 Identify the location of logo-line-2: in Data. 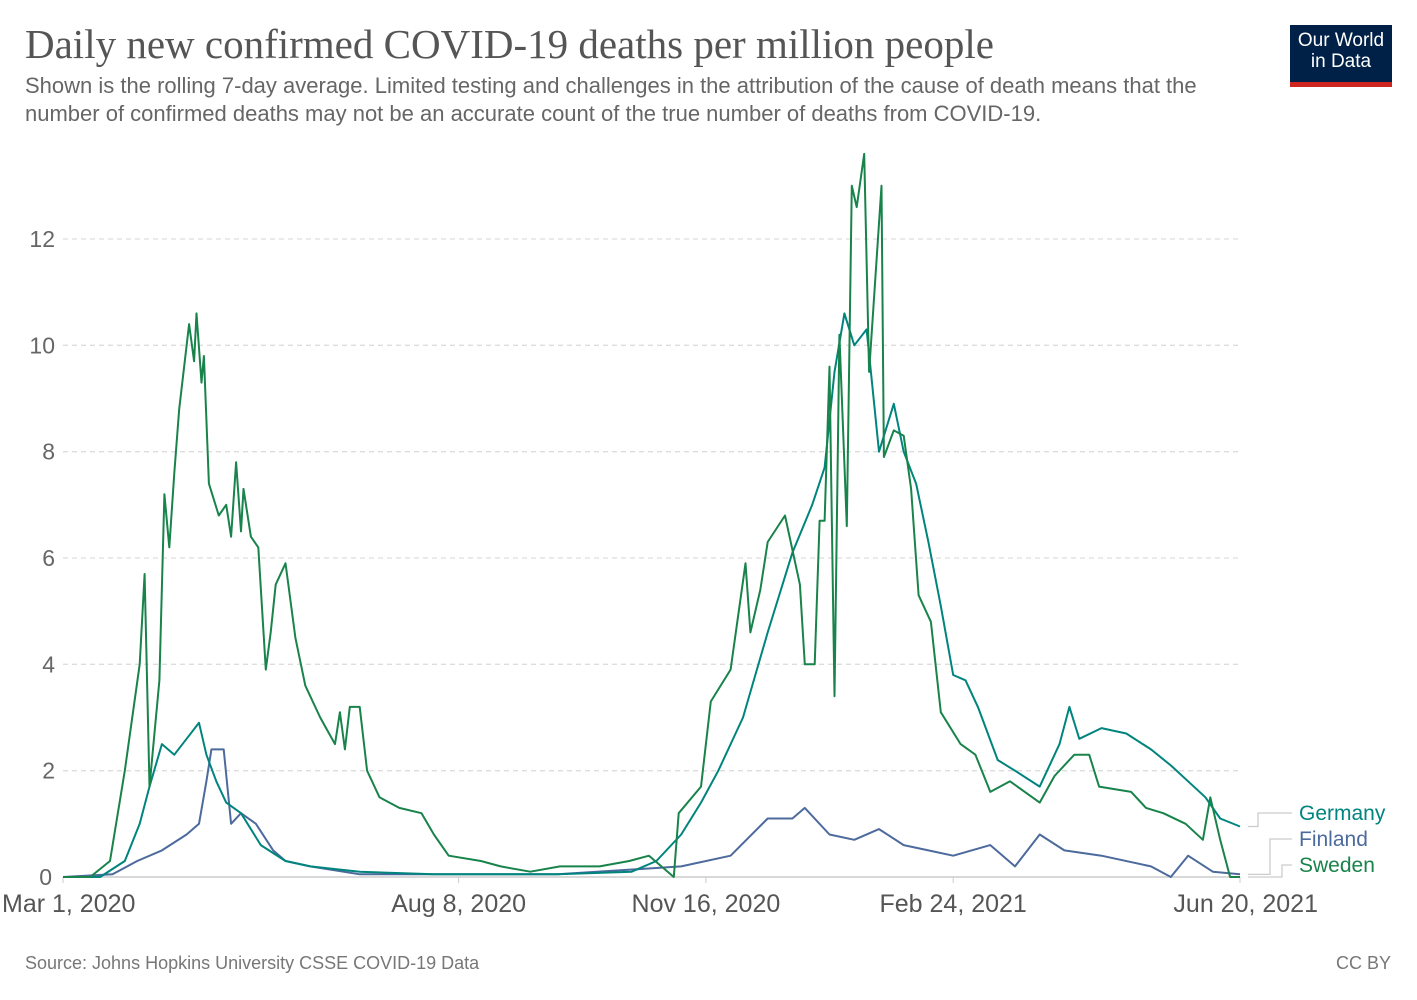
(1341, 61).